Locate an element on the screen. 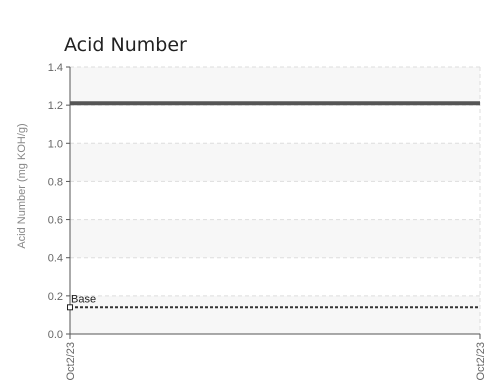 This screenshot has width=500, height=391. x-ticks: Oct2/23 Oct2/23 is located at coordinates (276, 357).